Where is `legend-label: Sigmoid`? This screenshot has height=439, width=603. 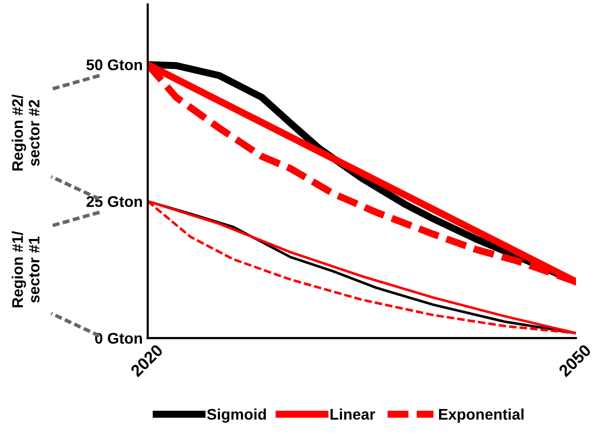
legend-label: Sigmoid is located at coordinates (236, 415).